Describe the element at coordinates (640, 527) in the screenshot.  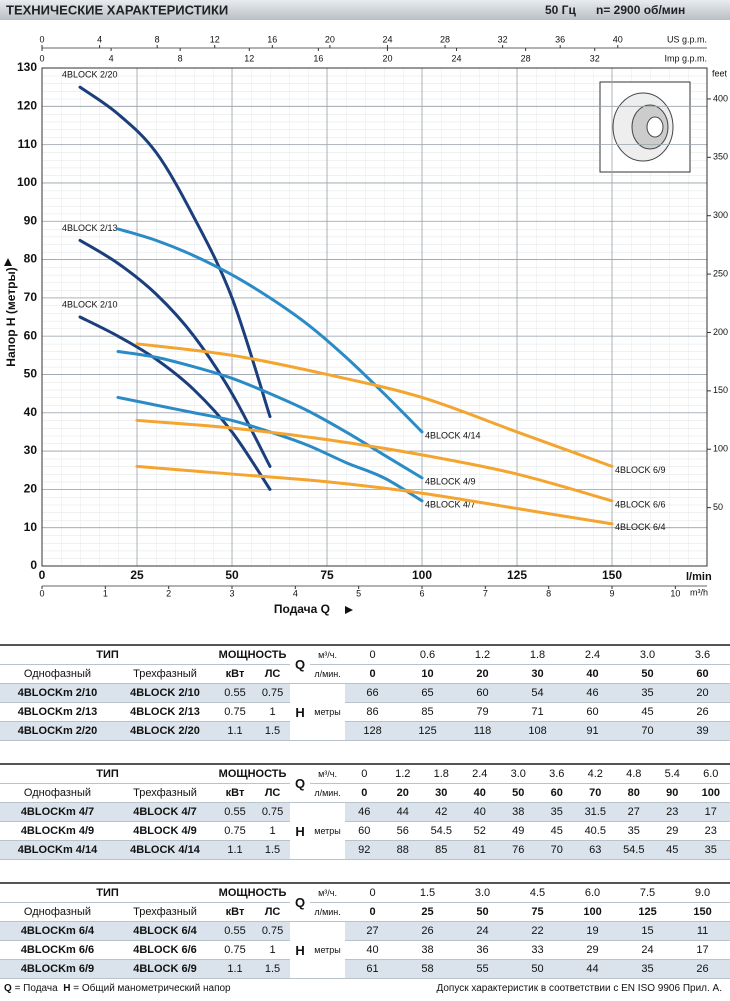
I see `curve-label: 4BLOCK 6/4` at that location.